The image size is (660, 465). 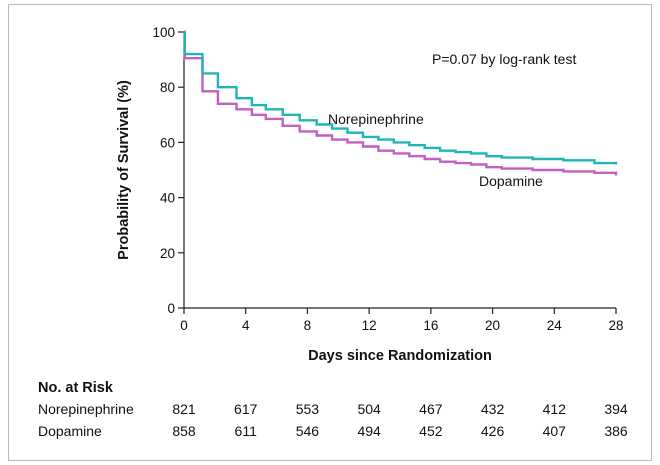 What do you see at coordinates (616, 431) in the screenshot?
I see `risk-value-cell: 386` at bounding box center [616, 431].